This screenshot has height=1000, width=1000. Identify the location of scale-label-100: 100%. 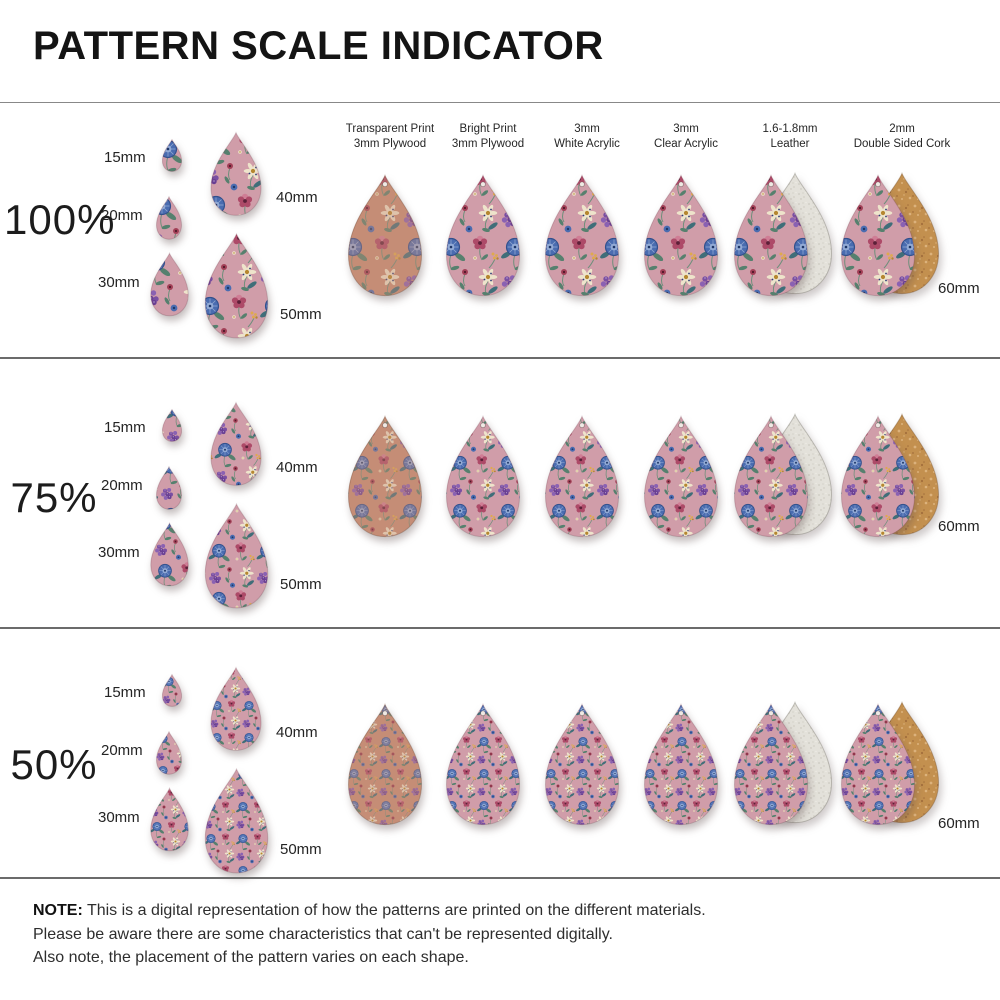
(60, 219).